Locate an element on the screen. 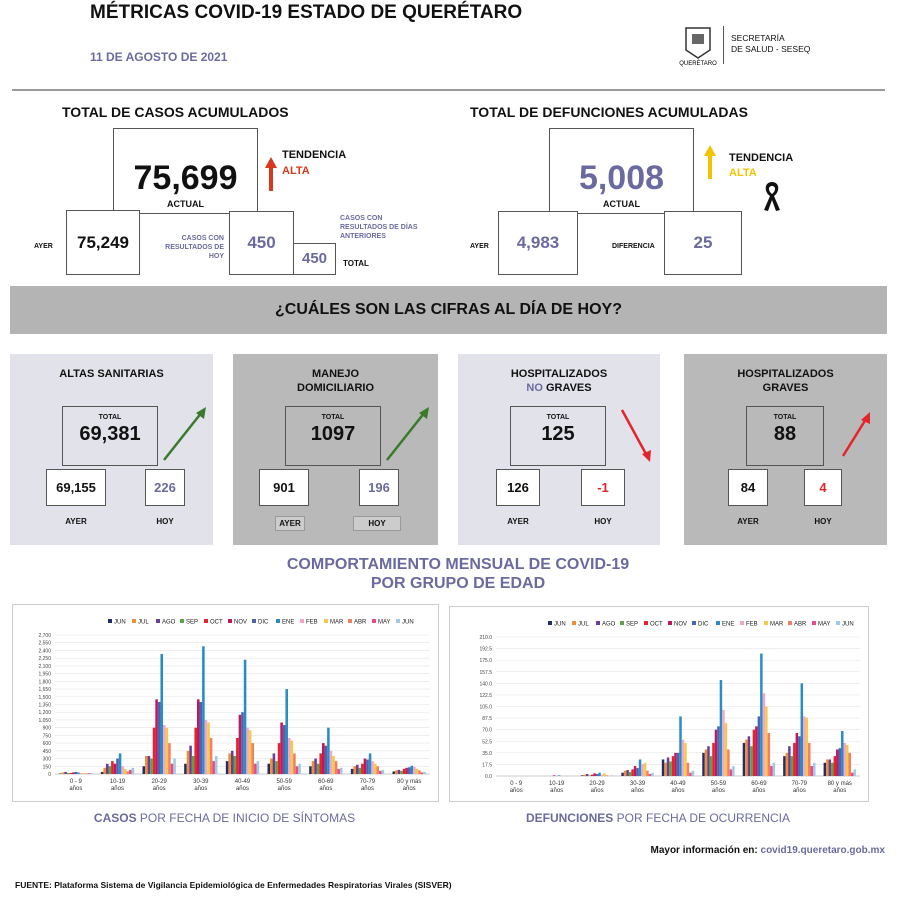  card-title: HOSPITALIZADOS GRAVES is located at coordinates (785, 381).